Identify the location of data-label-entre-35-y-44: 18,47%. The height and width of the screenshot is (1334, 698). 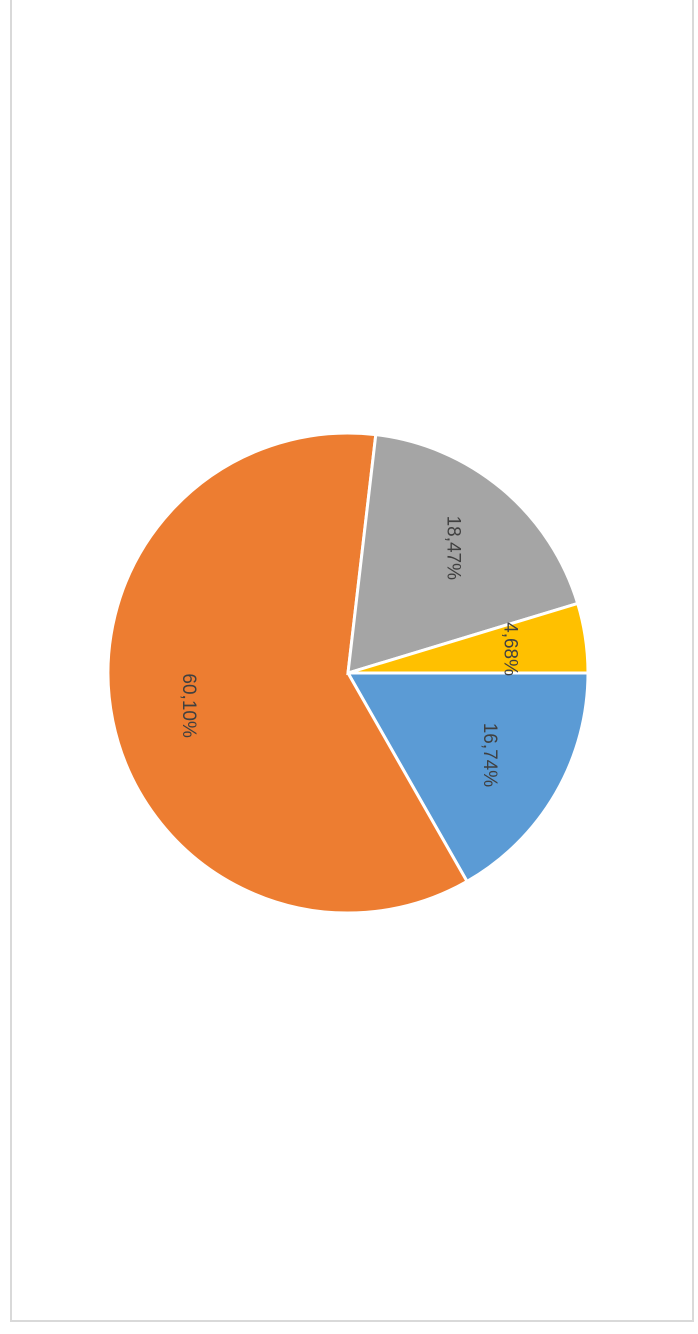
(453, 548).